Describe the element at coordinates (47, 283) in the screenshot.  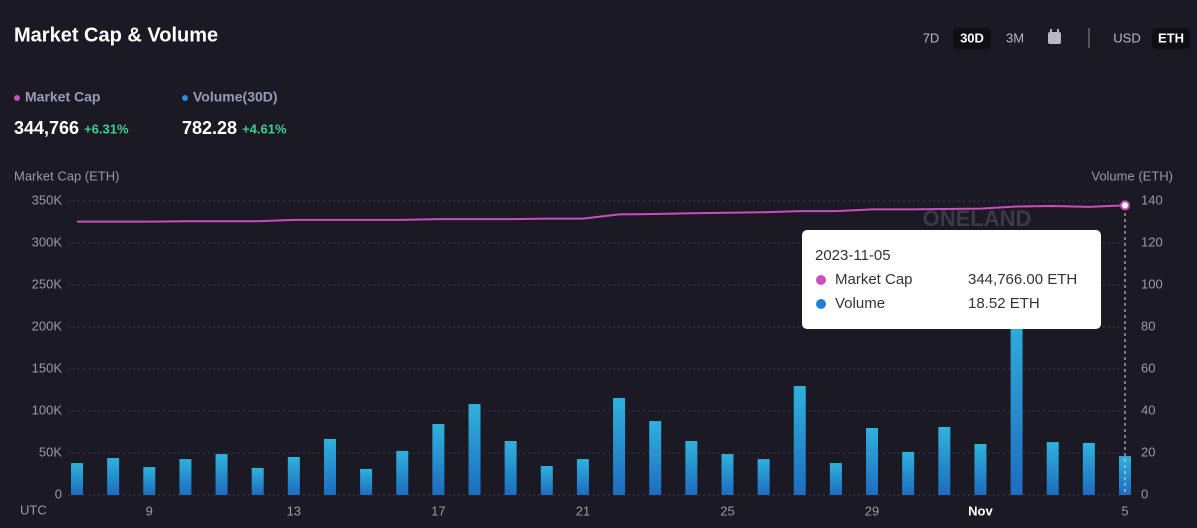
I see `y-tick-label: 250K` at that location.